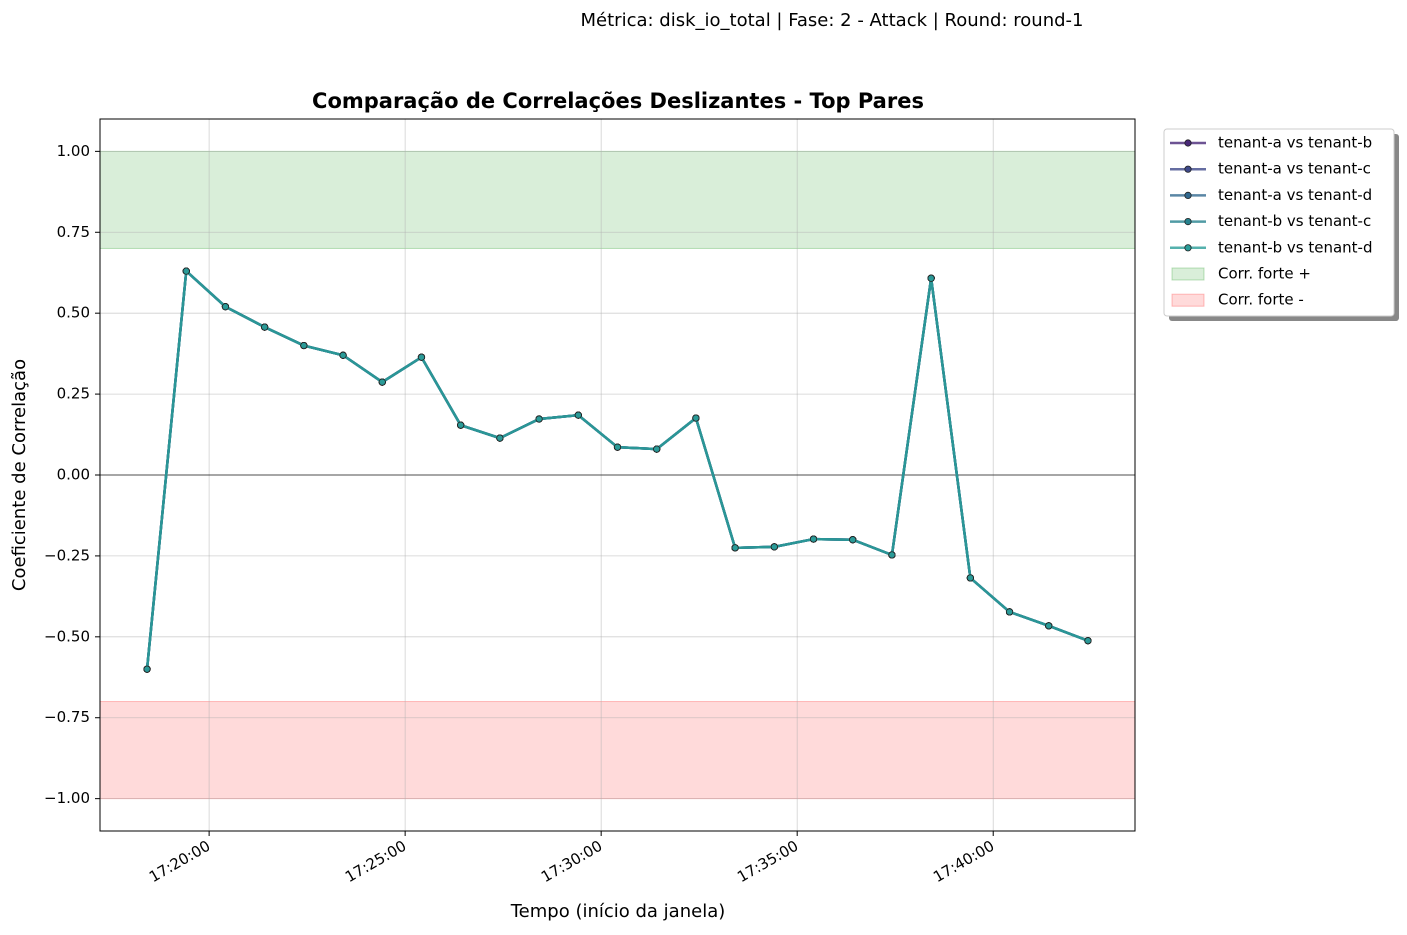 The width and height of the screenshot is (1407, 935). What do you see at coordinates (1295, 143) in the screenshot?
I see `legend-label: tenant-a vs tenant-b` at bounding box center [1295, 143].